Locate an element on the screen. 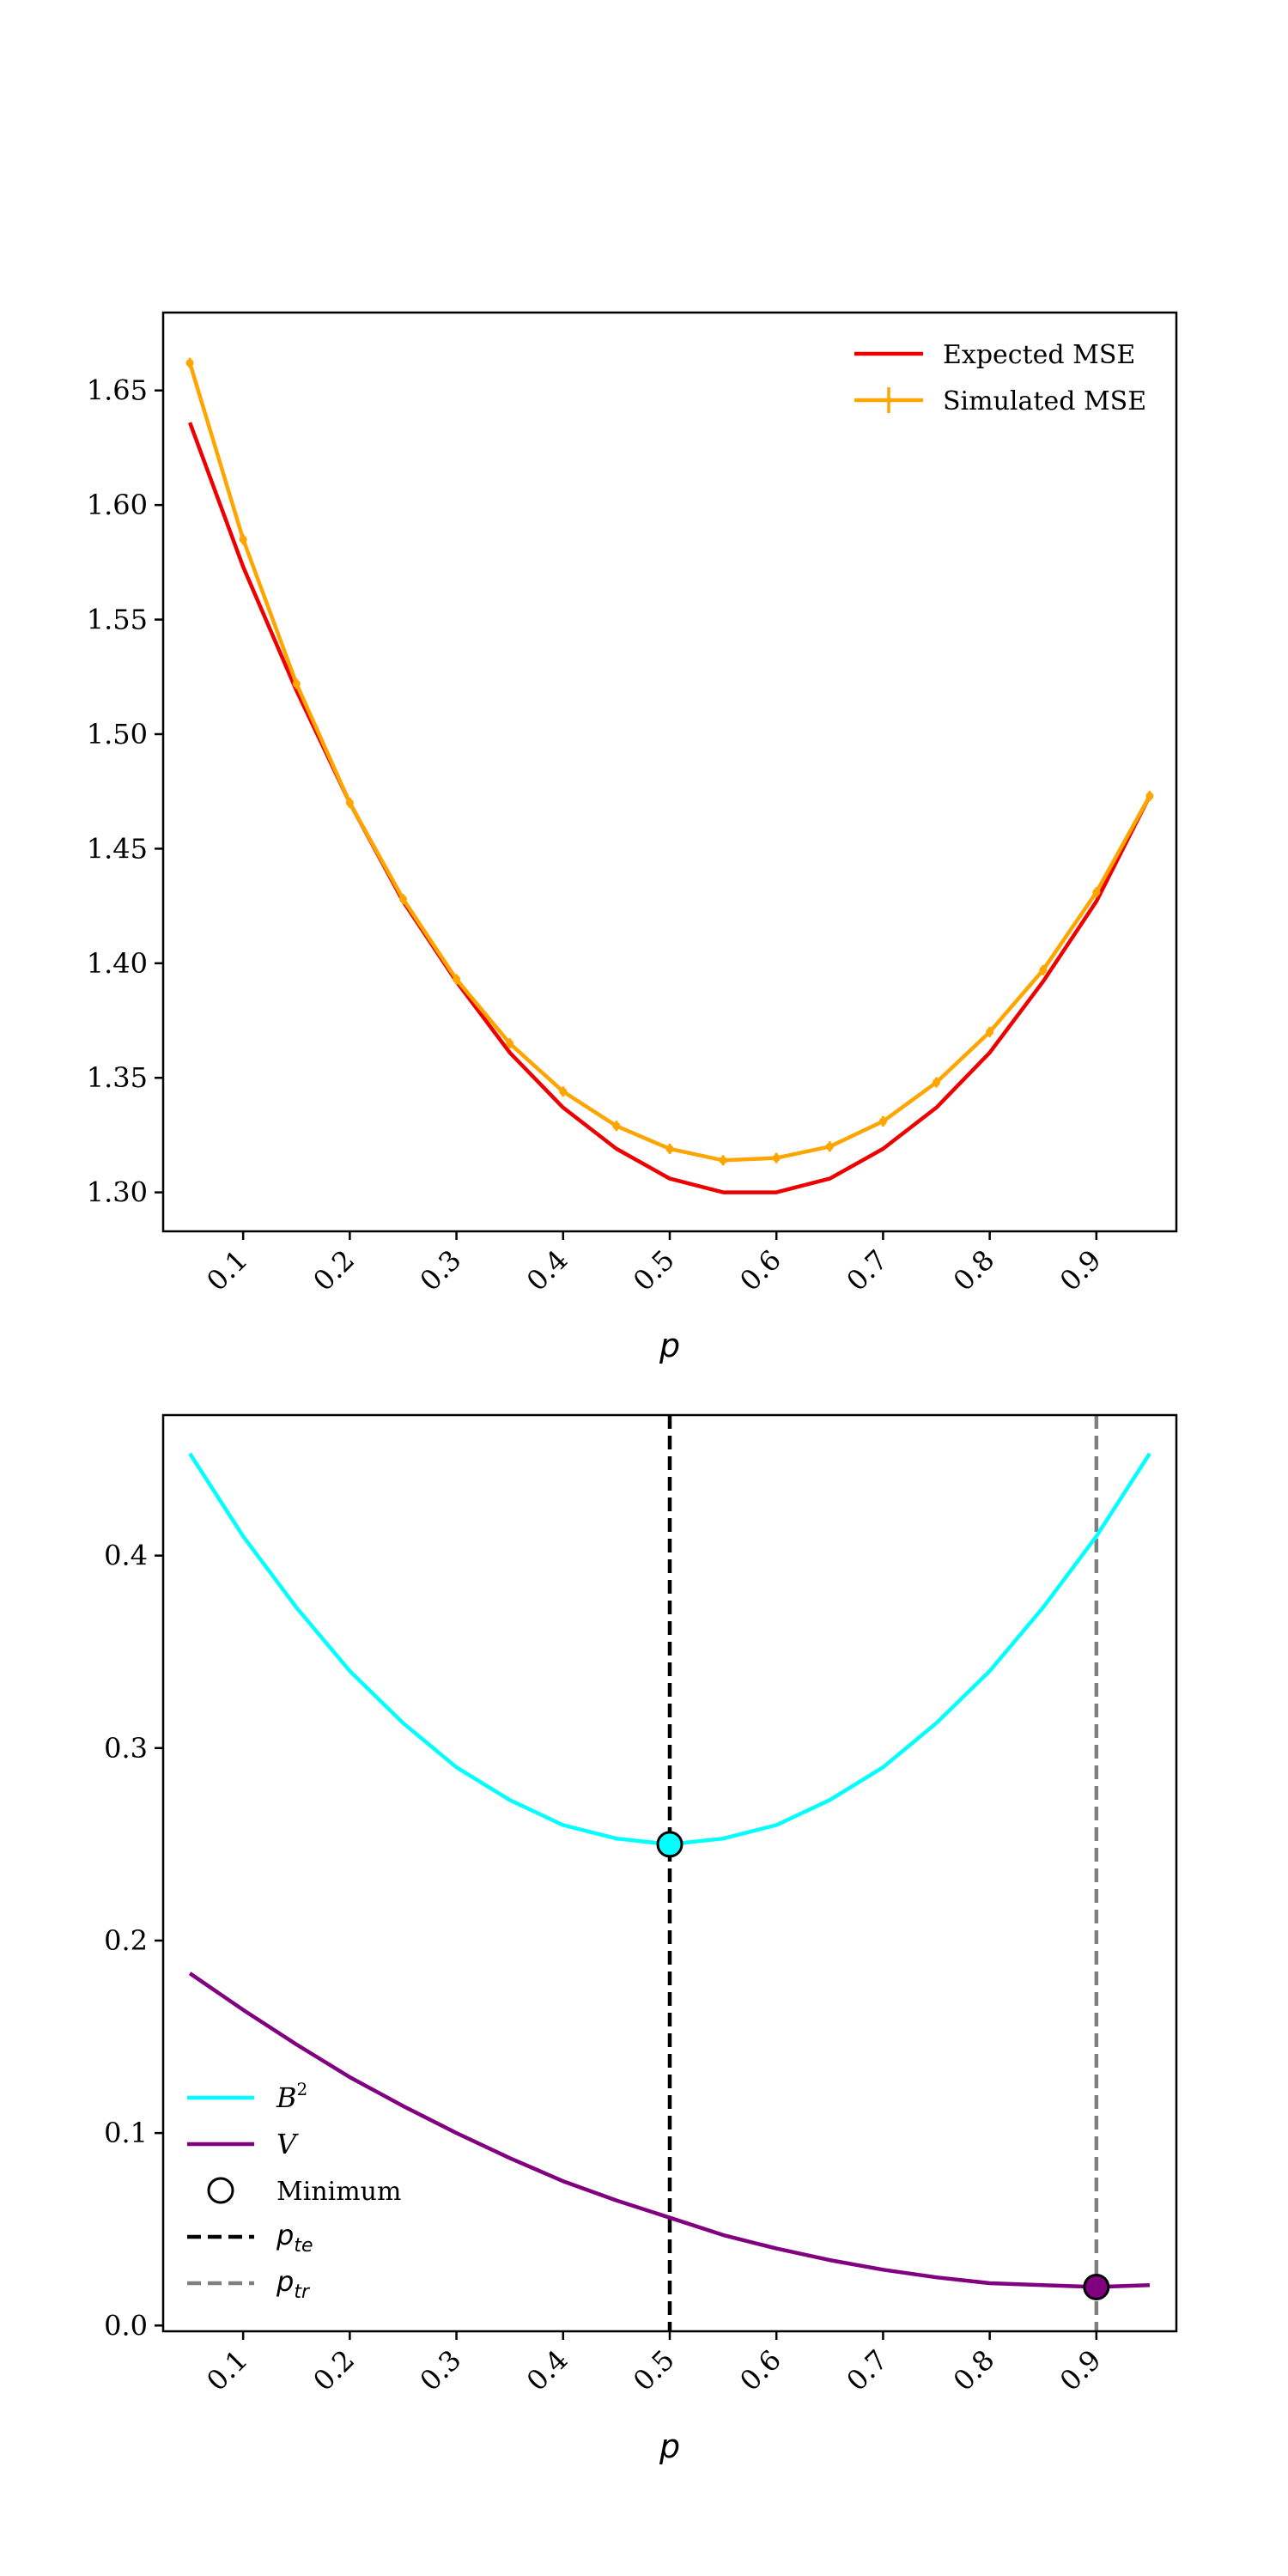 This screenshot has height=2576, width=1288. bottom-y-tick-label: 0.2 is located at coordinates (126, 1940).